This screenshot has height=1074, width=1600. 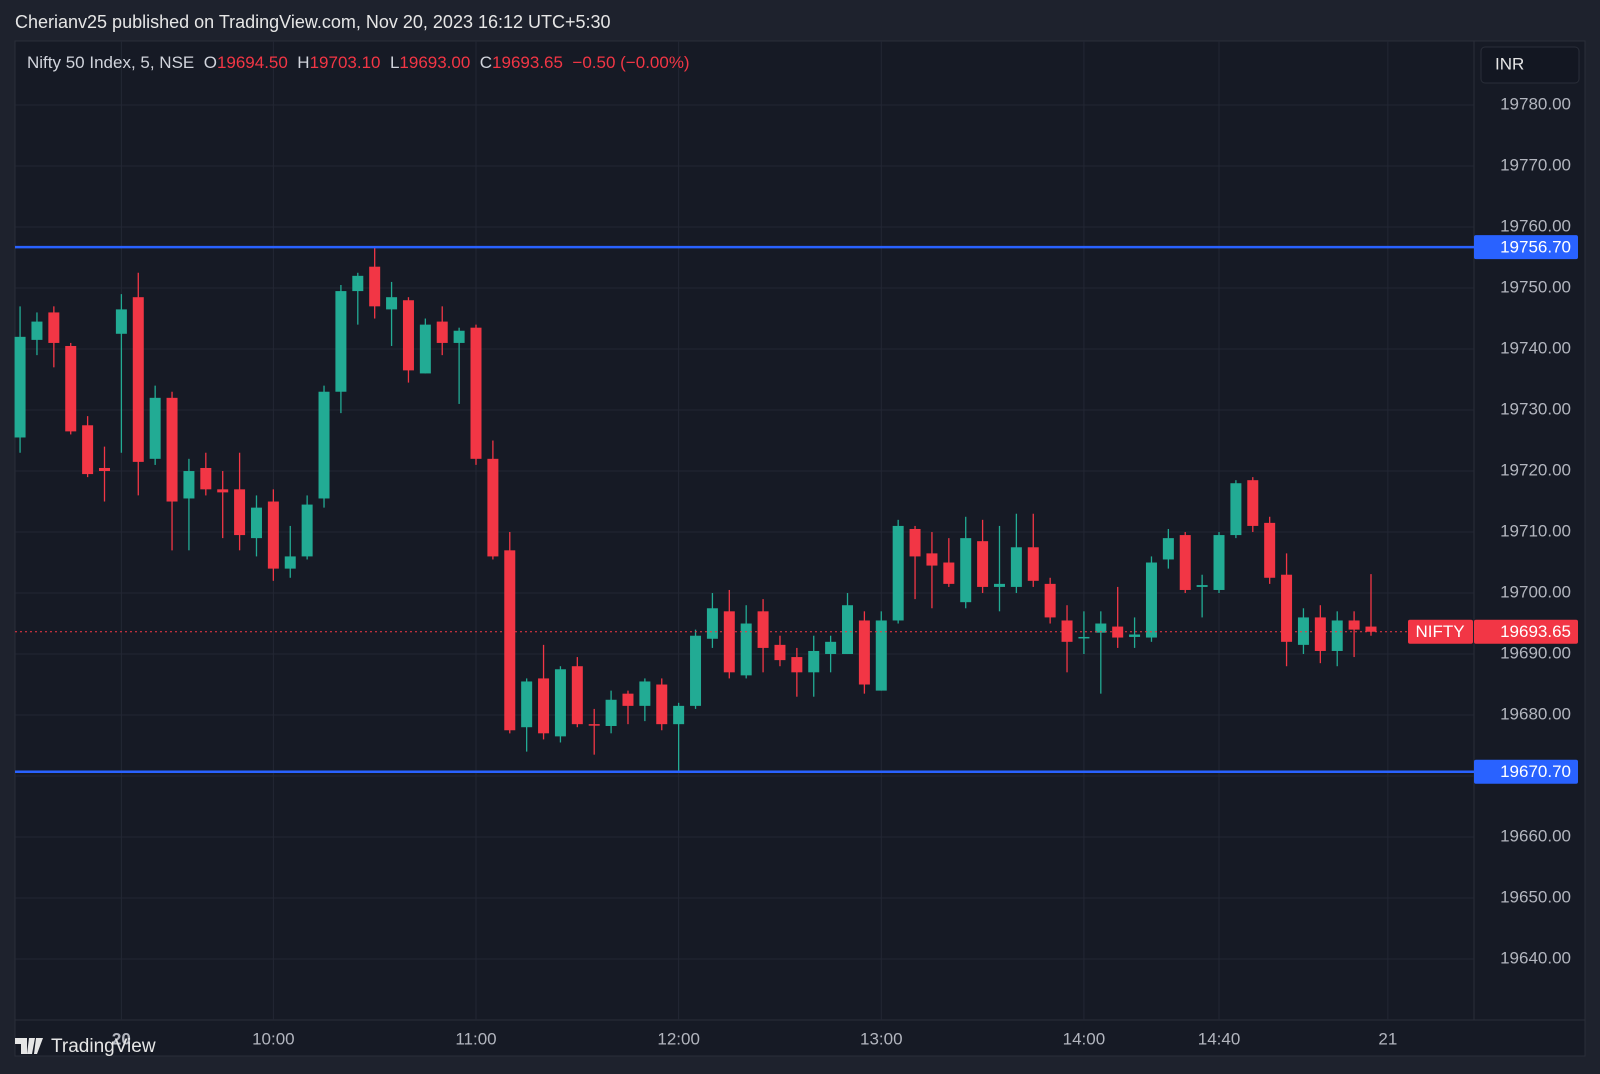 I want to click on x-tick-label: 14:00, so click(x=1084, y=1038).